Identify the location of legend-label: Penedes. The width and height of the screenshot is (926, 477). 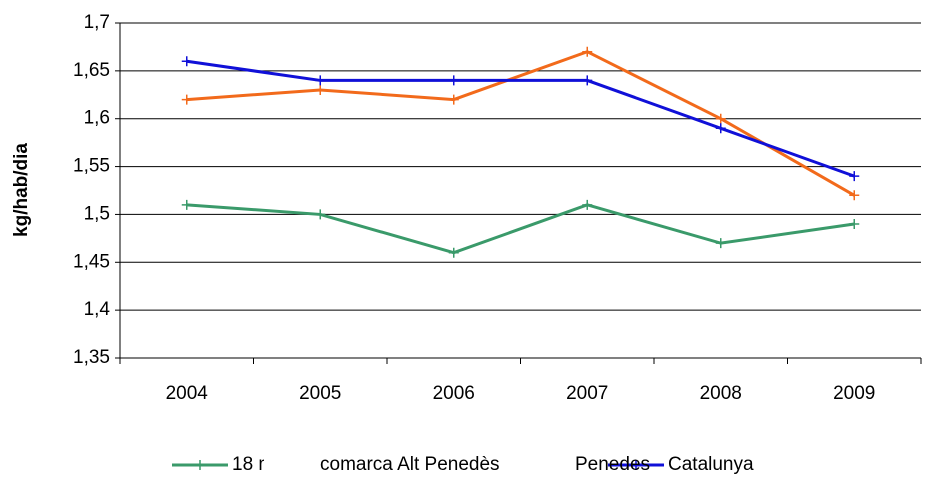
(612, 464).